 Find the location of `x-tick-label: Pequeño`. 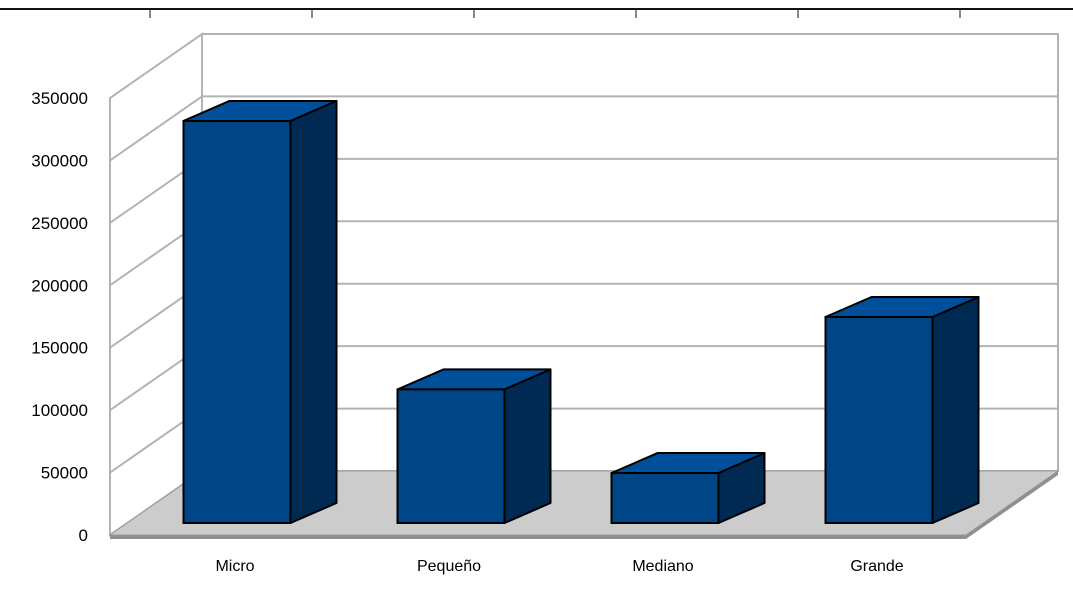

x-tick-label: Pequeño is located at coordinates (449, 566).